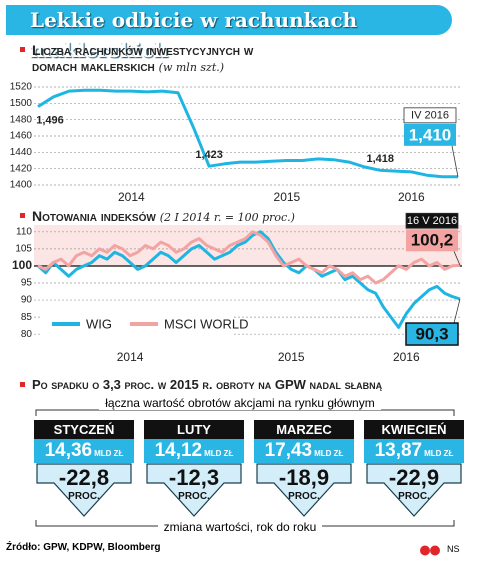 The width and height of the screenshot is (480, 572). What do you see at coordinates (84, 477) in the screenshot?
I see `change-value: -22,8` at bounding box center [84, 477].